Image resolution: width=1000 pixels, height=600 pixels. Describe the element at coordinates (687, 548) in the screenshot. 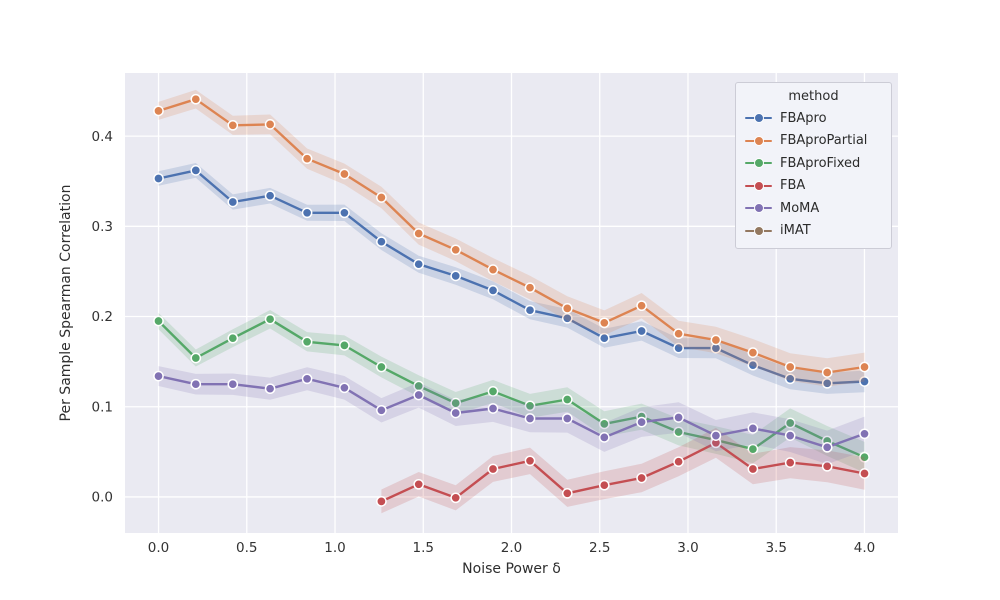

I see `x-tick-label: 3.0` at that location.